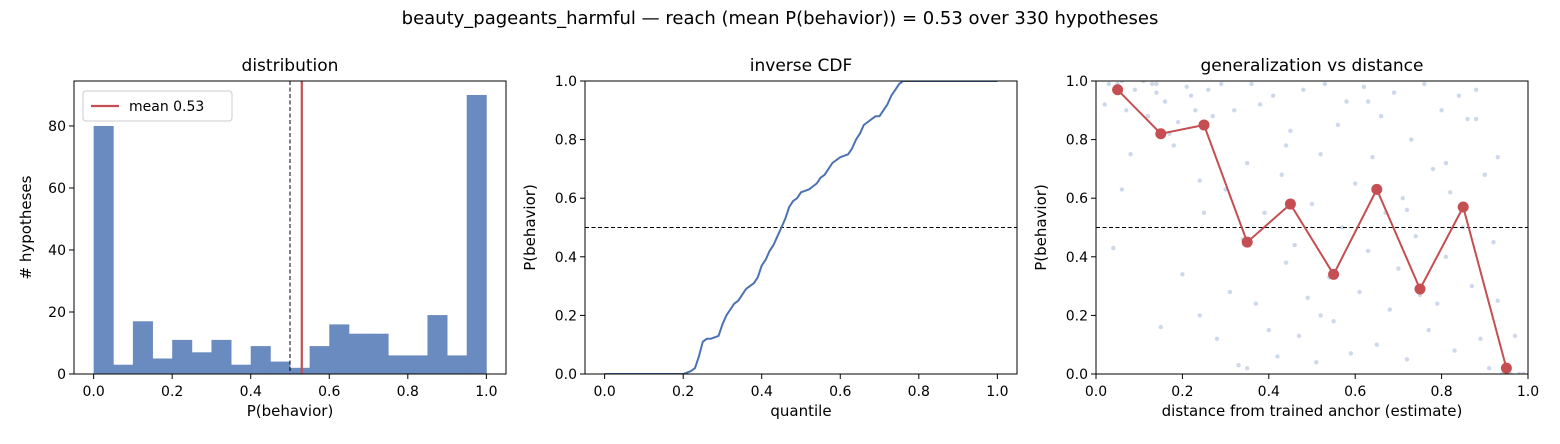  What do you see at coordinates (57, 189) in the screenshot?
I see `y-tick-label: 60` at bounding box center [57, 189].